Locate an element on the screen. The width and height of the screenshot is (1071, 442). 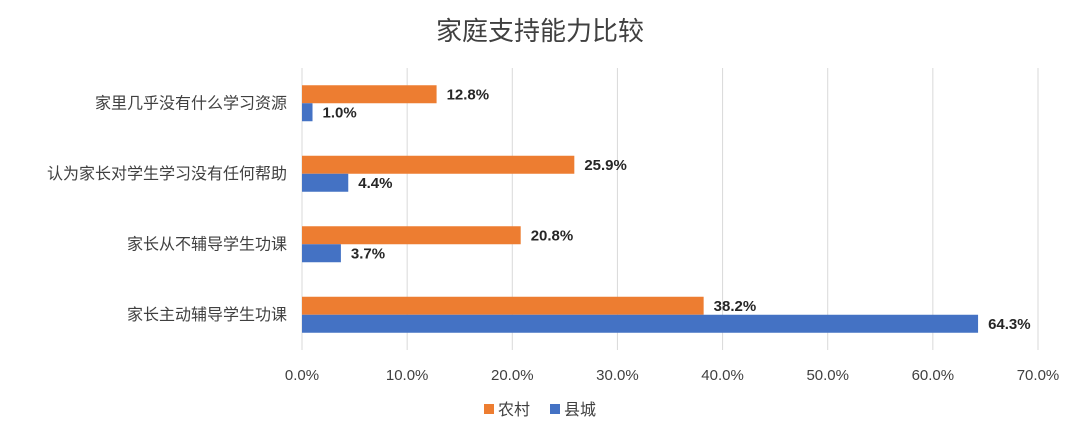
legend-swatch-rural is located at coordinates (489, 409).